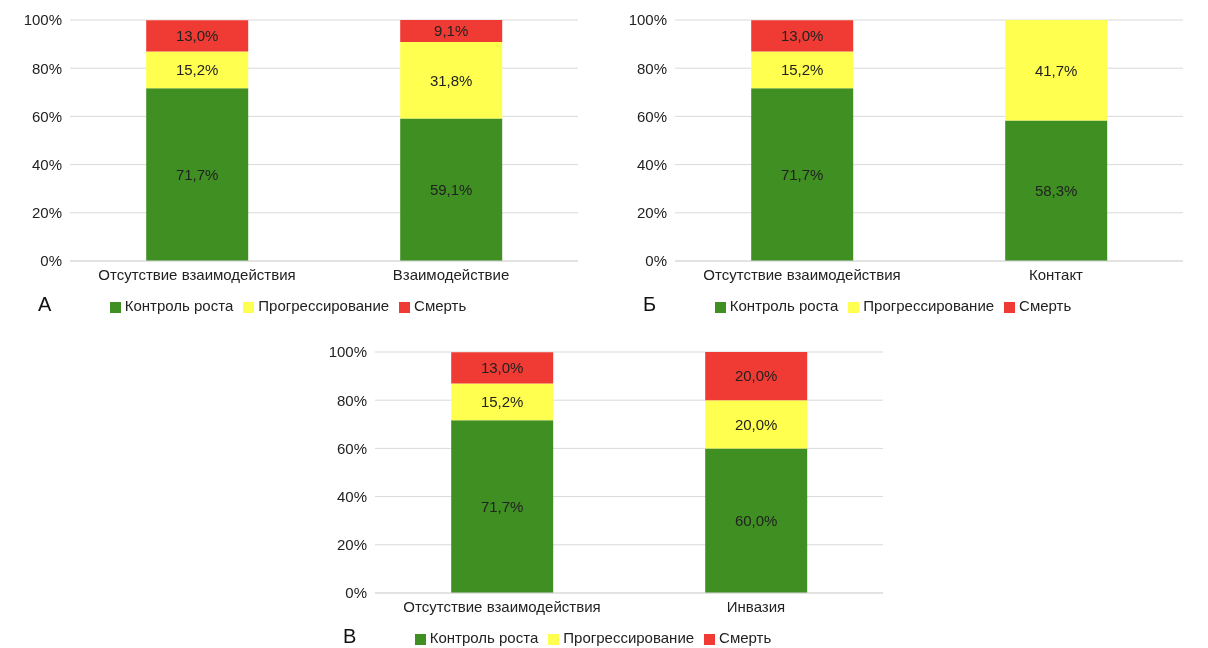 This screenshot has width=1208, height=648. I want to click on data-label: 9,1%, so click(451, 31).